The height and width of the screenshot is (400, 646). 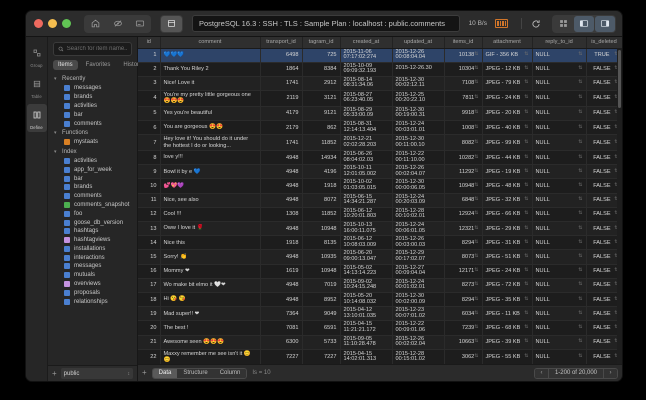 What do you see at coordinates (321, 128) in the screenshot?
I see `cell-tagram_id: 862` at bounding box center [321, 128].